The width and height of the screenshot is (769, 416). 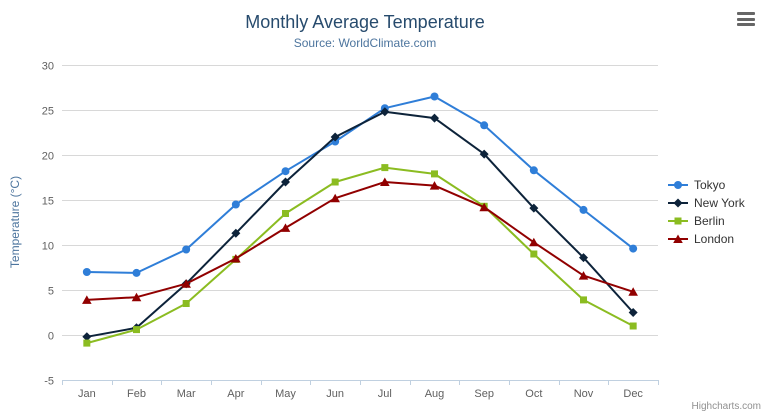 I want to click on x-axis-label: Dec, so click(x=633, y=394).